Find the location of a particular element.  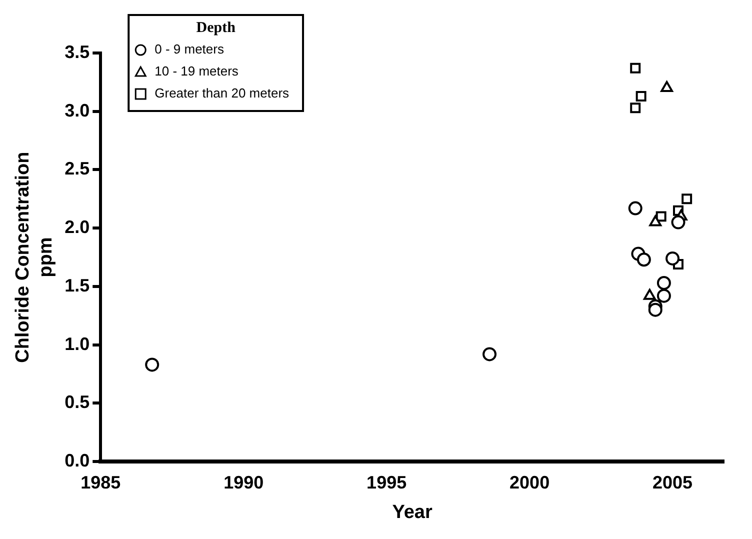

x-tick-label: 2005 is located at coordinates (672, 482).